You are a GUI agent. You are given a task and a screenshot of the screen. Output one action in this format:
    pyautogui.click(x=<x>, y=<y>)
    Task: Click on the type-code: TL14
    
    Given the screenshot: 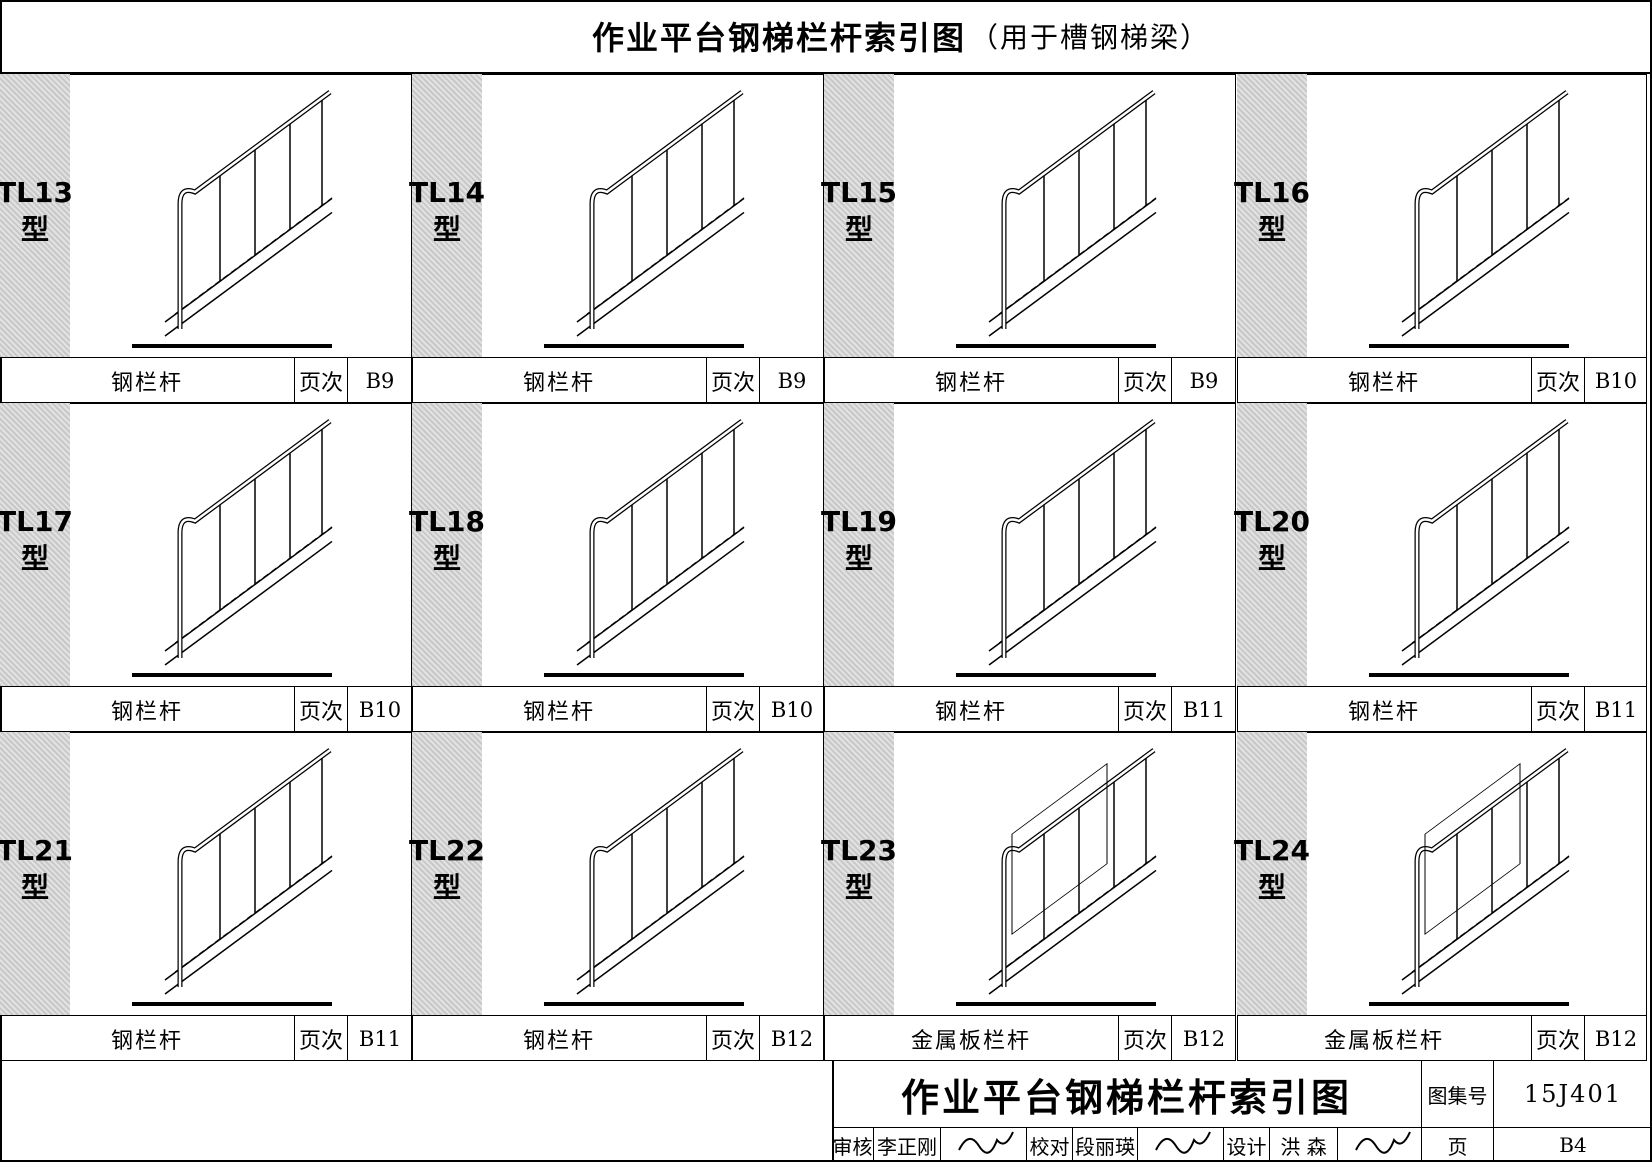 What is the action you would take?
    pyautogui.click(x=447, y=192)
    